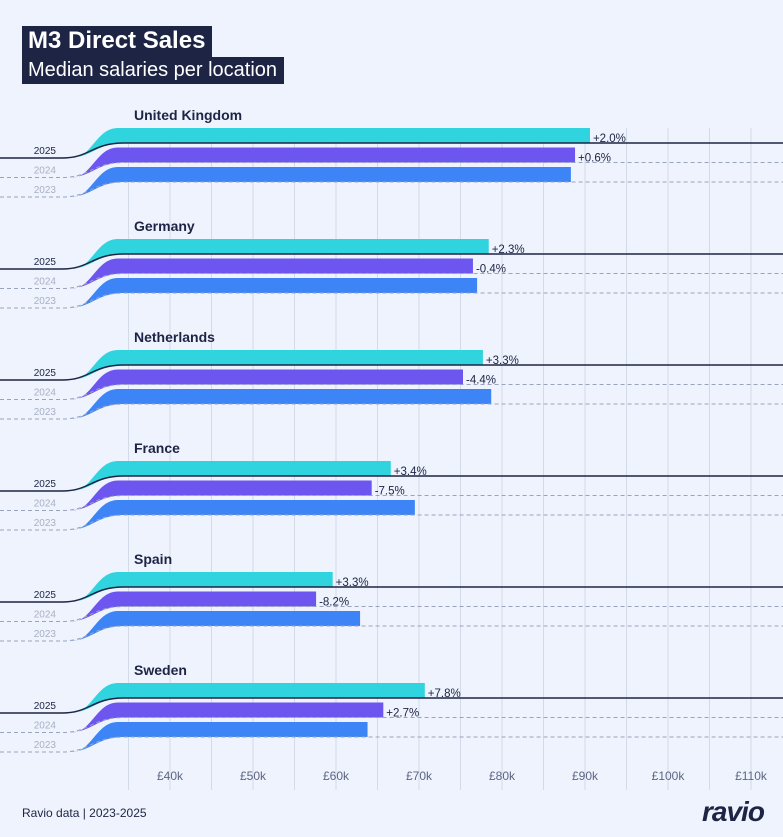 The image size is (783, 837). Describe the element at coordinates (157, 448) in the screenshot. I see `country-label: France` at that location.